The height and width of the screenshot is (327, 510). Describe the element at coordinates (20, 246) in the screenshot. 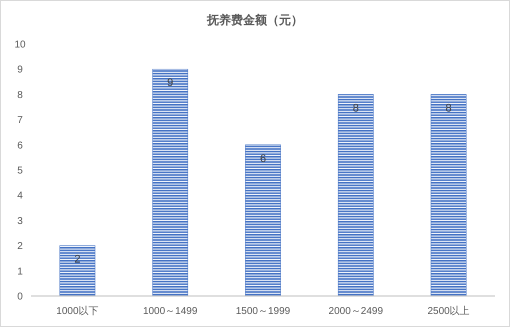

I see `y-tick-label: 2` at that location.